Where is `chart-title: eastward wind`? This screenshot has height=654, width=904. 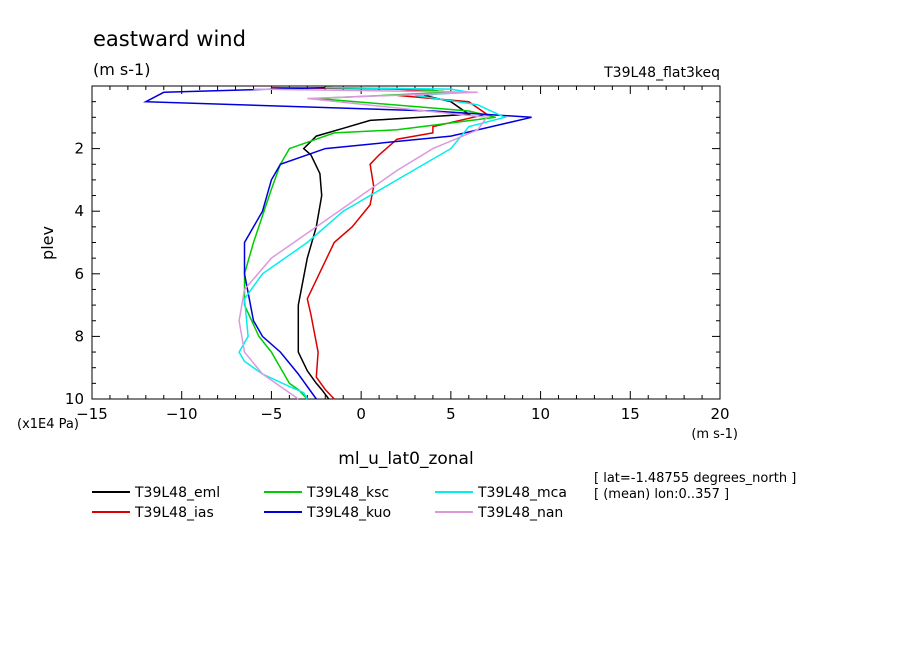 chart-title: eastward wind is located at coordinates (169, 39).